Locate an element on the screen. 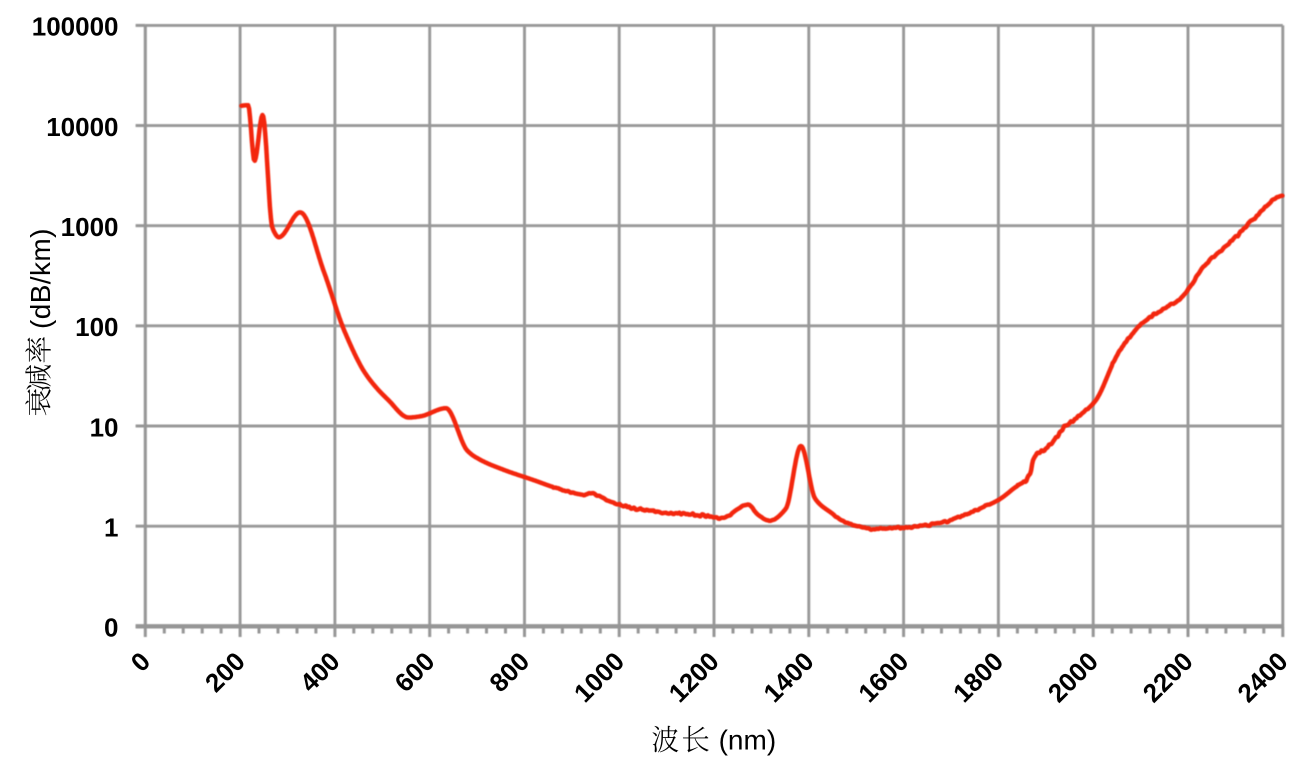  svg-text: 100000 is located at coordinates (75, 27).